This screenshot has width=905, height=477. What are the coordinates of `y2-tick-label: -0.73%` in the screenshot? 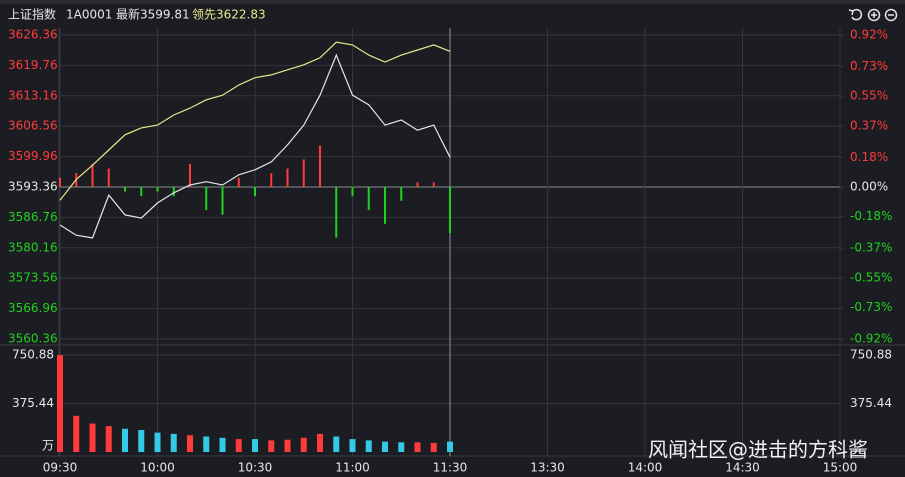 It's located at (871, 307).